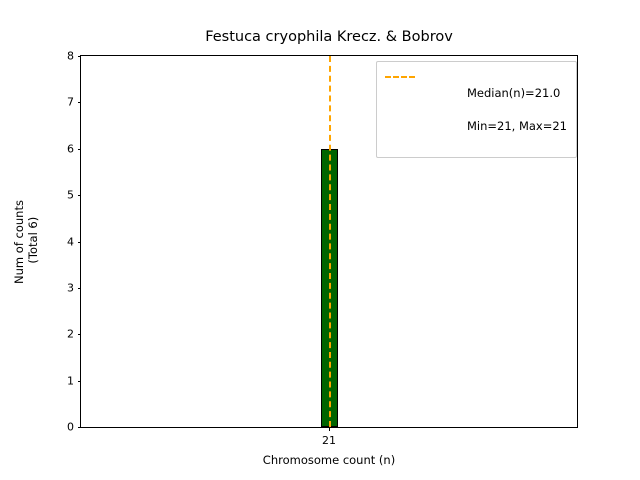 Image resolution: width=640 pixels, height=480 pixels. Describe the element at coordinates (330, 241) in the screenshot. I see `median-line` at that location.